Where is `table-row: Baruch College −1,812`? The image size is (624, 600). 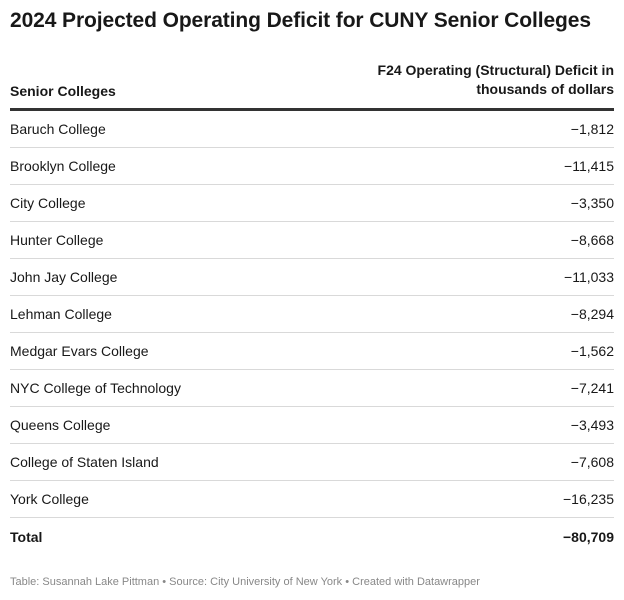
table-row: Baruch College −1,812 is located at coordinates (312, 129).